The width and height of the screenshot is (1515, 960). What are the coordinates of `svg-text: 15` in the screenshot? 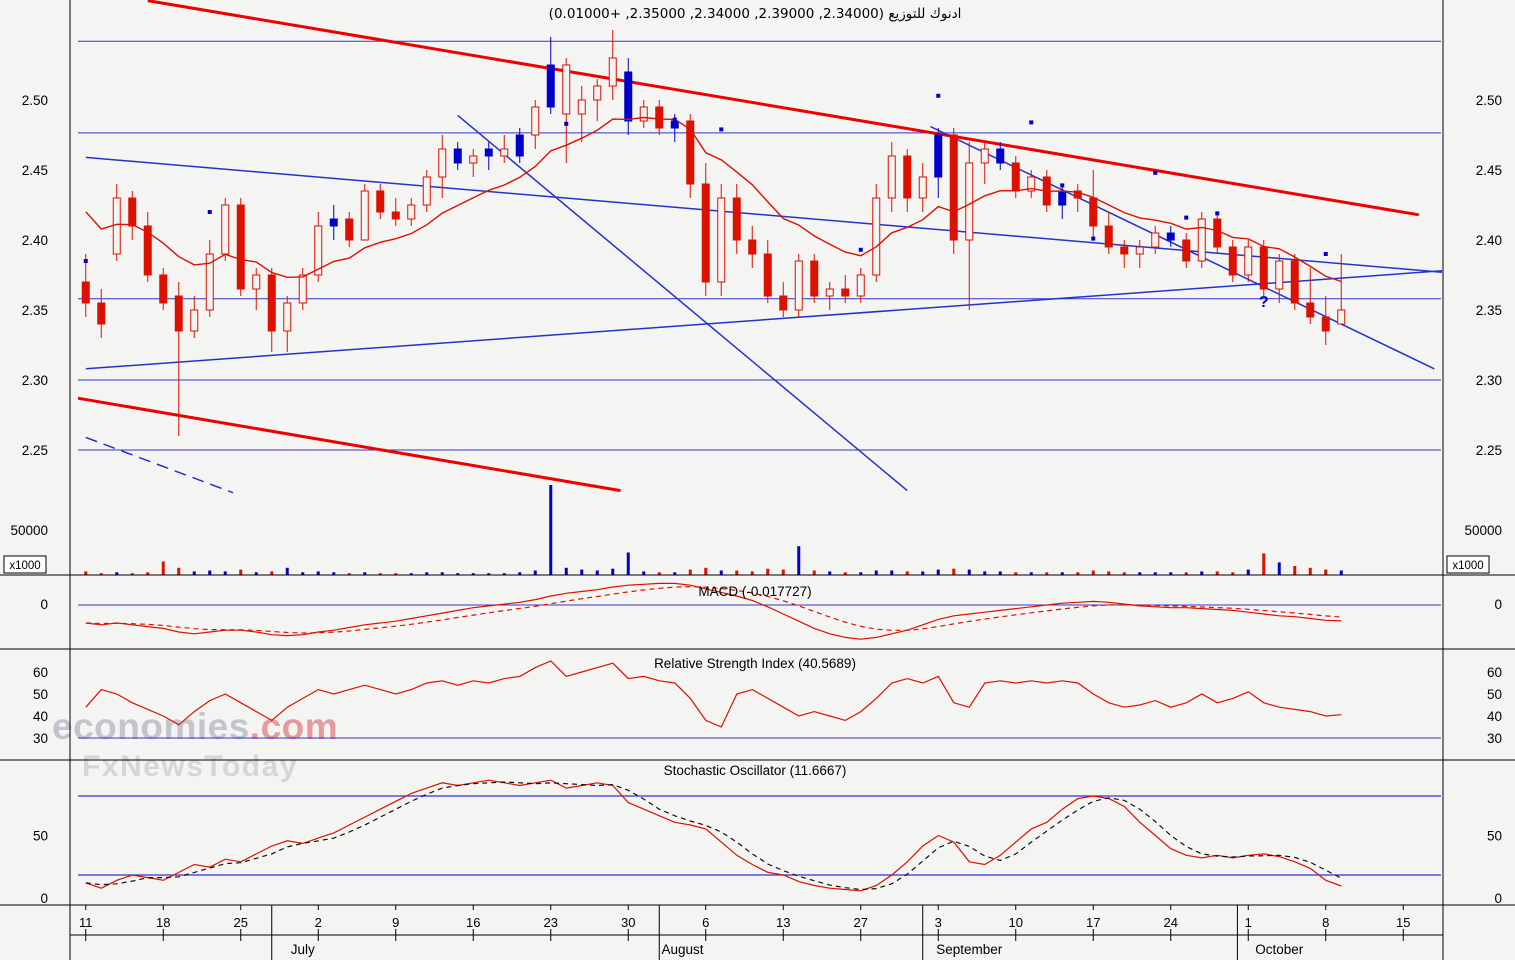 It's located at (1403, 922).